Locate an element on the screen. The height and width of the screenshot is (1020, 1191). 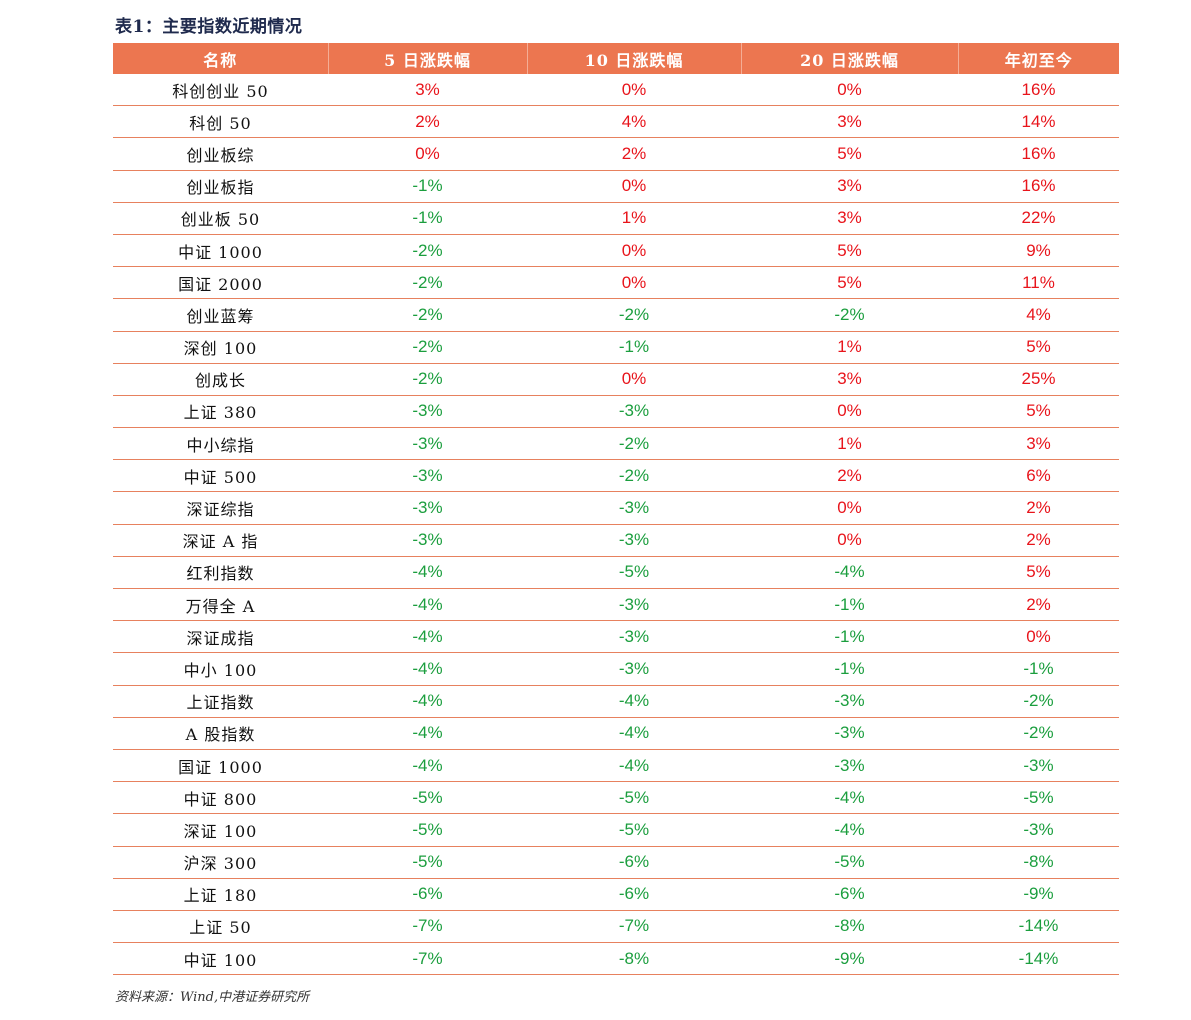
table-row: 深证综指 -3% -3% 0% 2% is located at coordinates (616, 508).